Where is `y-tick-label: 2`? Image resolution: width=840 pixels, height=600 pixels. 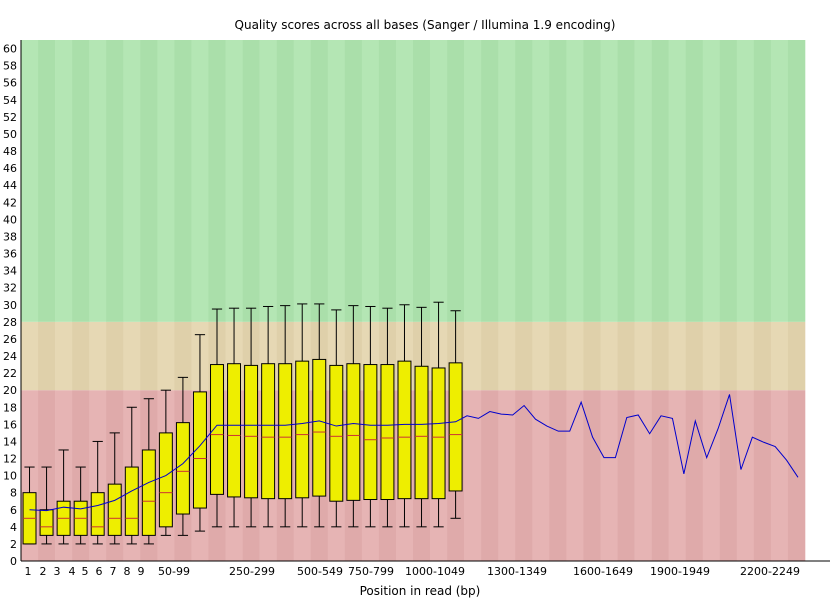 y-tick-label: 2 is located at coordinates (13, 544).